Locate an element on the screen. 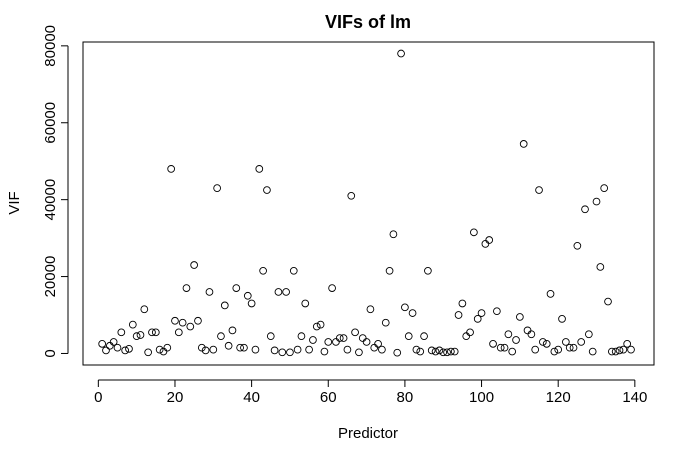 This screenshot has width=696, height=464. y-tick-label: 40000 is located at coordinates (50, 200).